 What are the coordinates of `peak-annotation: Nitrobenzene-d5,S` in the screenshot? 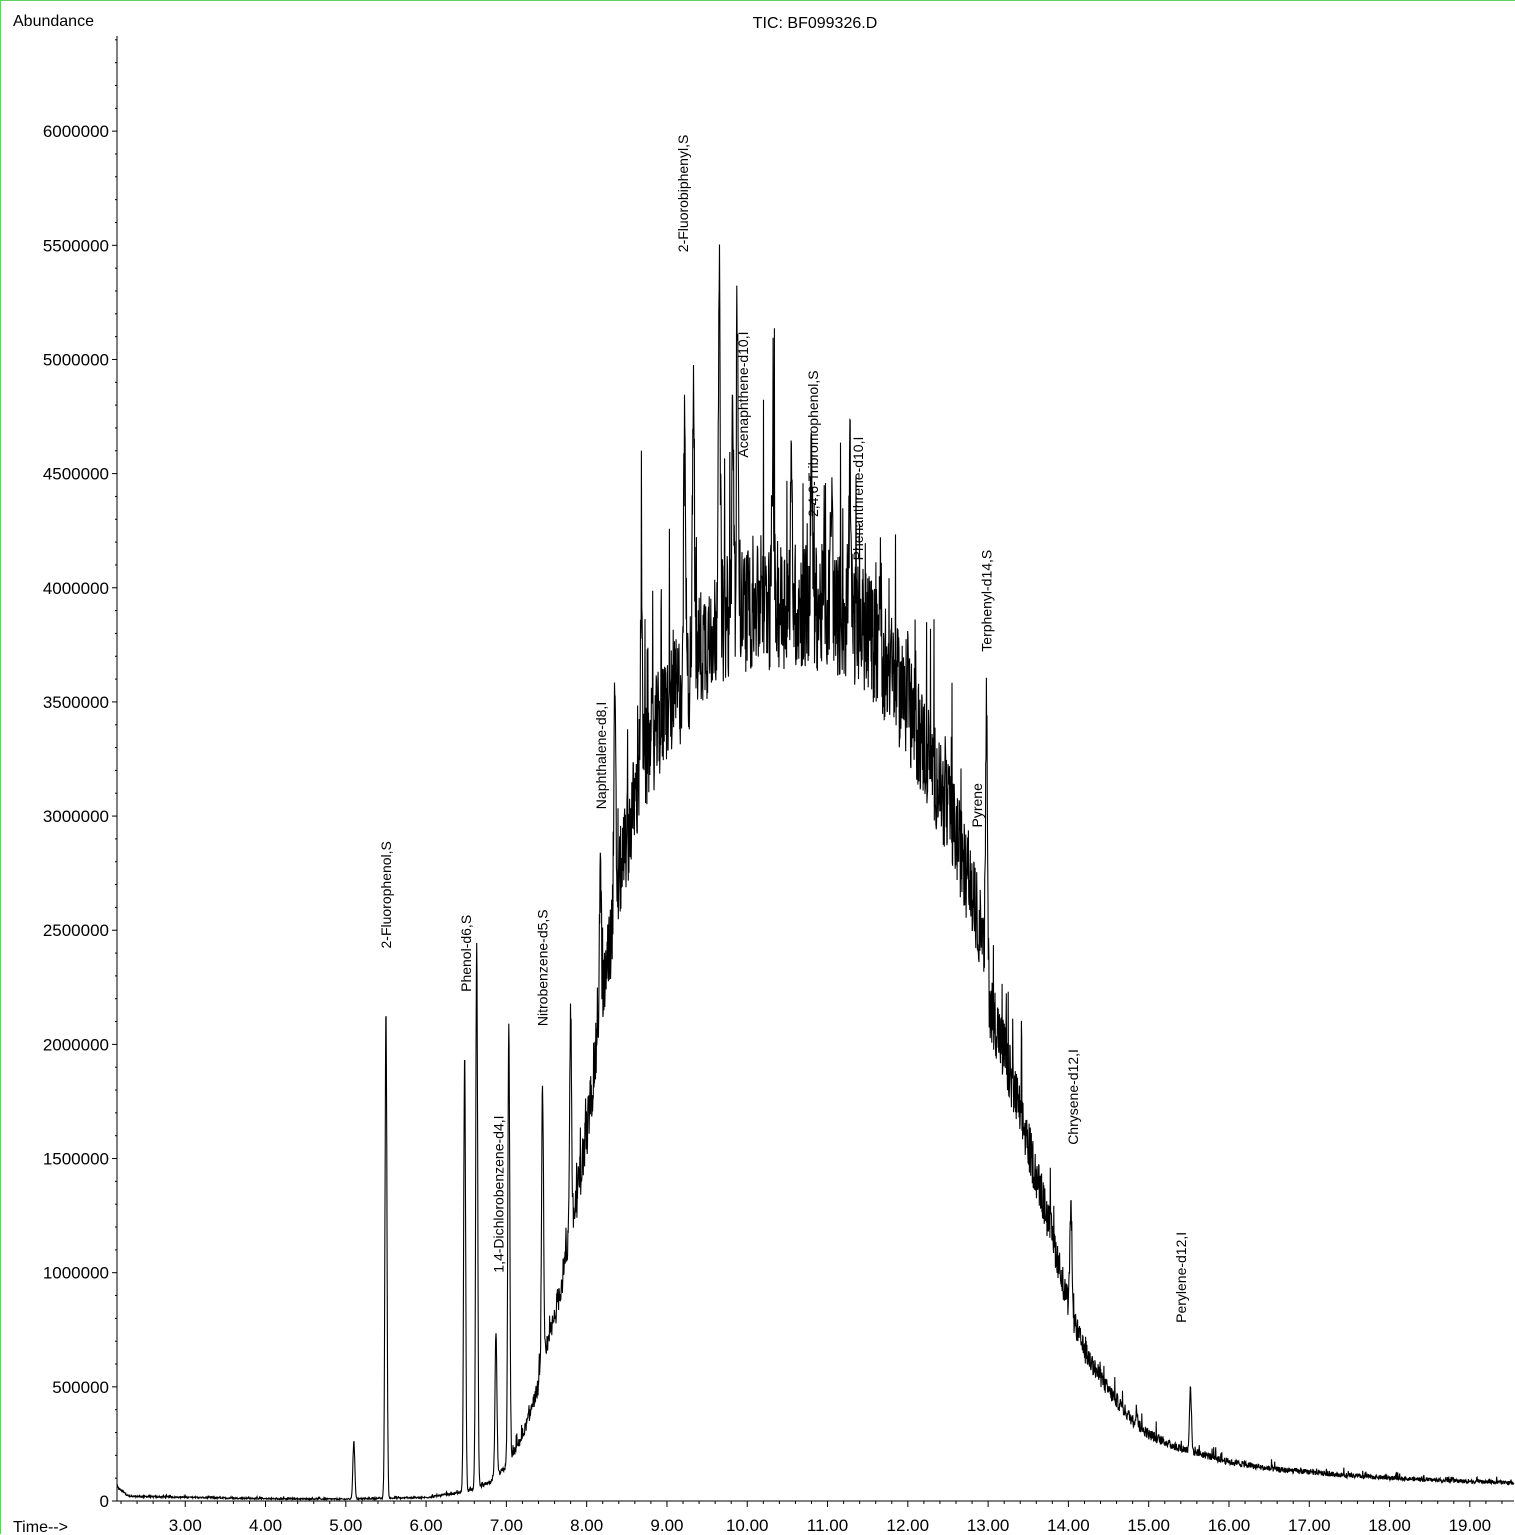 It's located at (543, 967).